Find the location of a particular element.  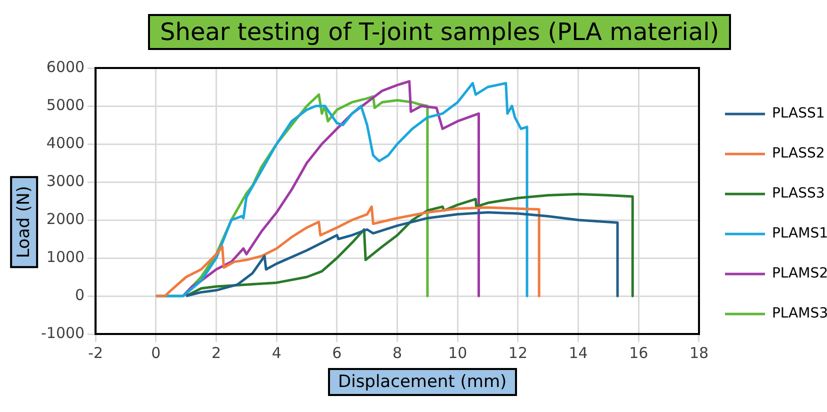

x-axis-title: Displacement (mm) is located at coordinates (422, 382).